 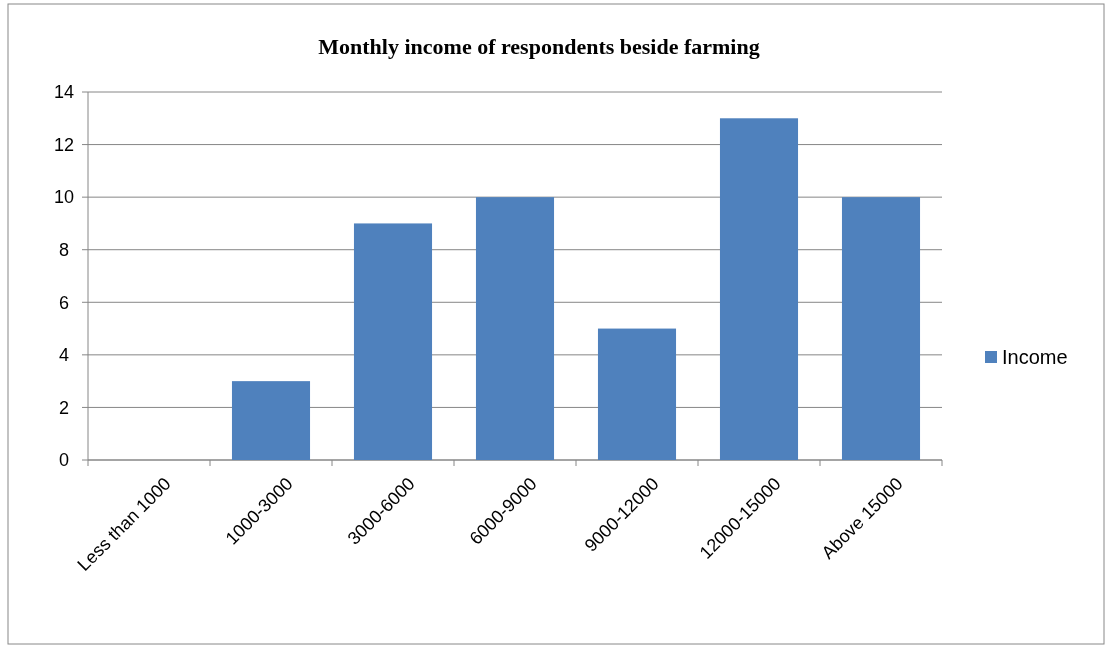 What do you see at coordinates (64, 250) in the screenshot?
I see `y-tick-label: 8` at bounding box center [64, 250].